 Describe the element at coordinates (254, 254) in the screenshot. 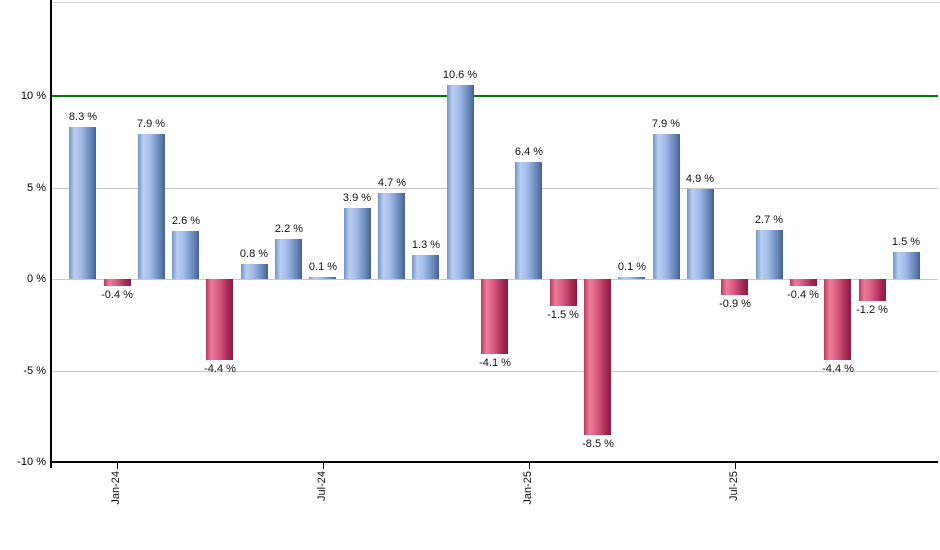

I see `bar-value-label: 0.8 %` at that location.